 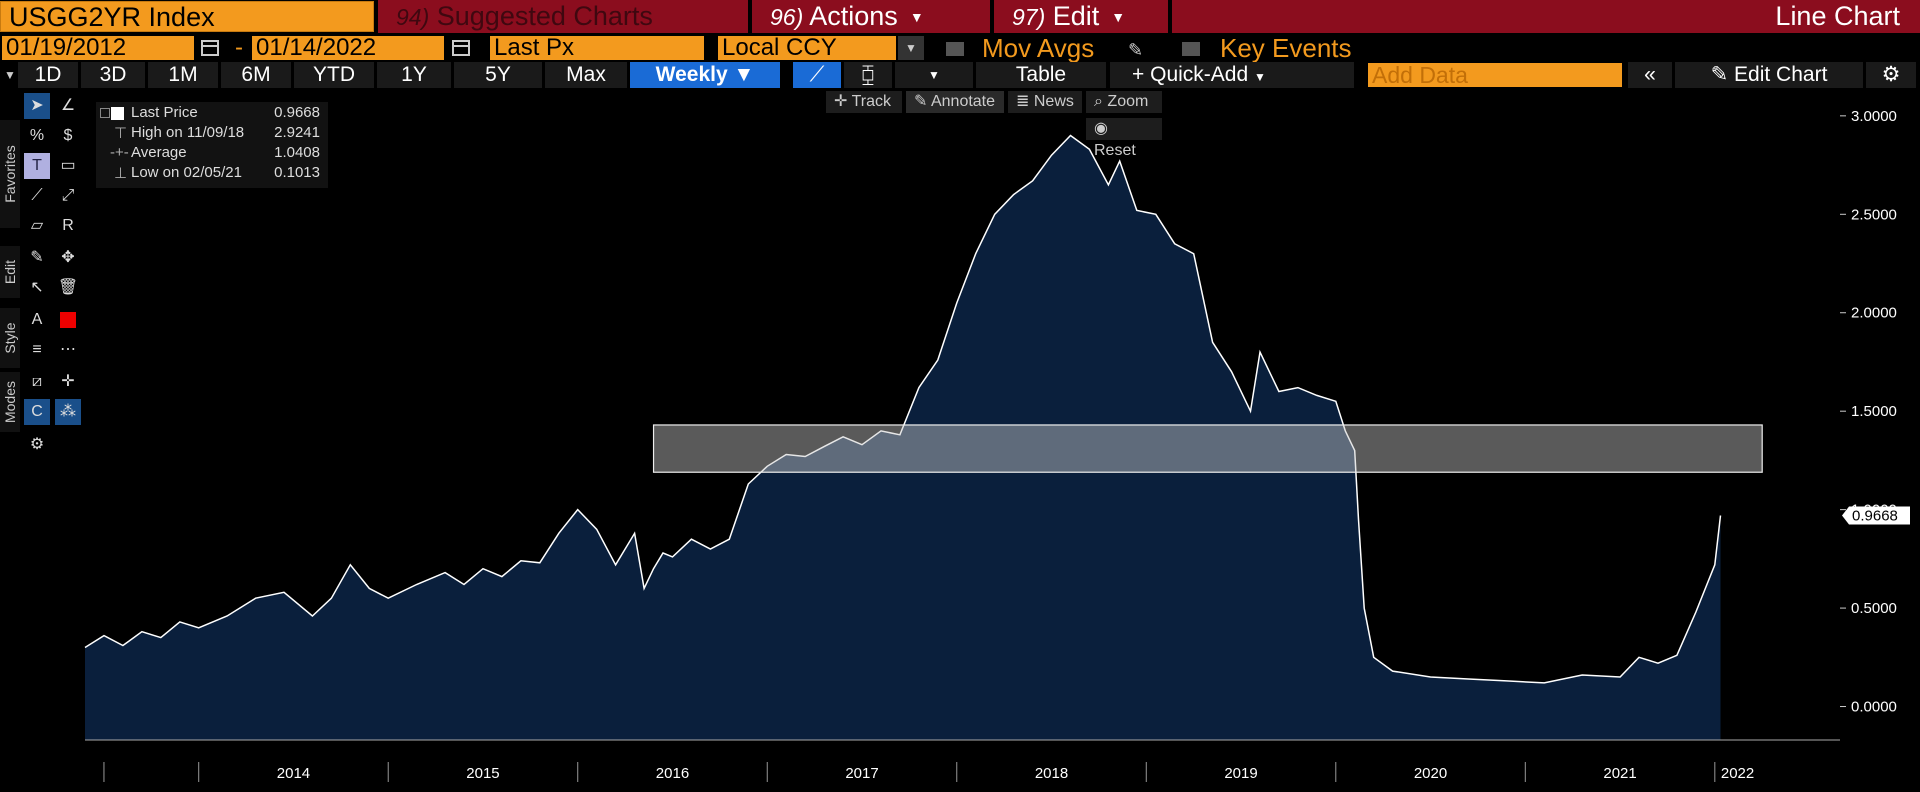 What do you see at coordinates (1874, 608) in the screenshot?
I see `y-tick-label: 0.5000` at bounding box center [1874, 608].